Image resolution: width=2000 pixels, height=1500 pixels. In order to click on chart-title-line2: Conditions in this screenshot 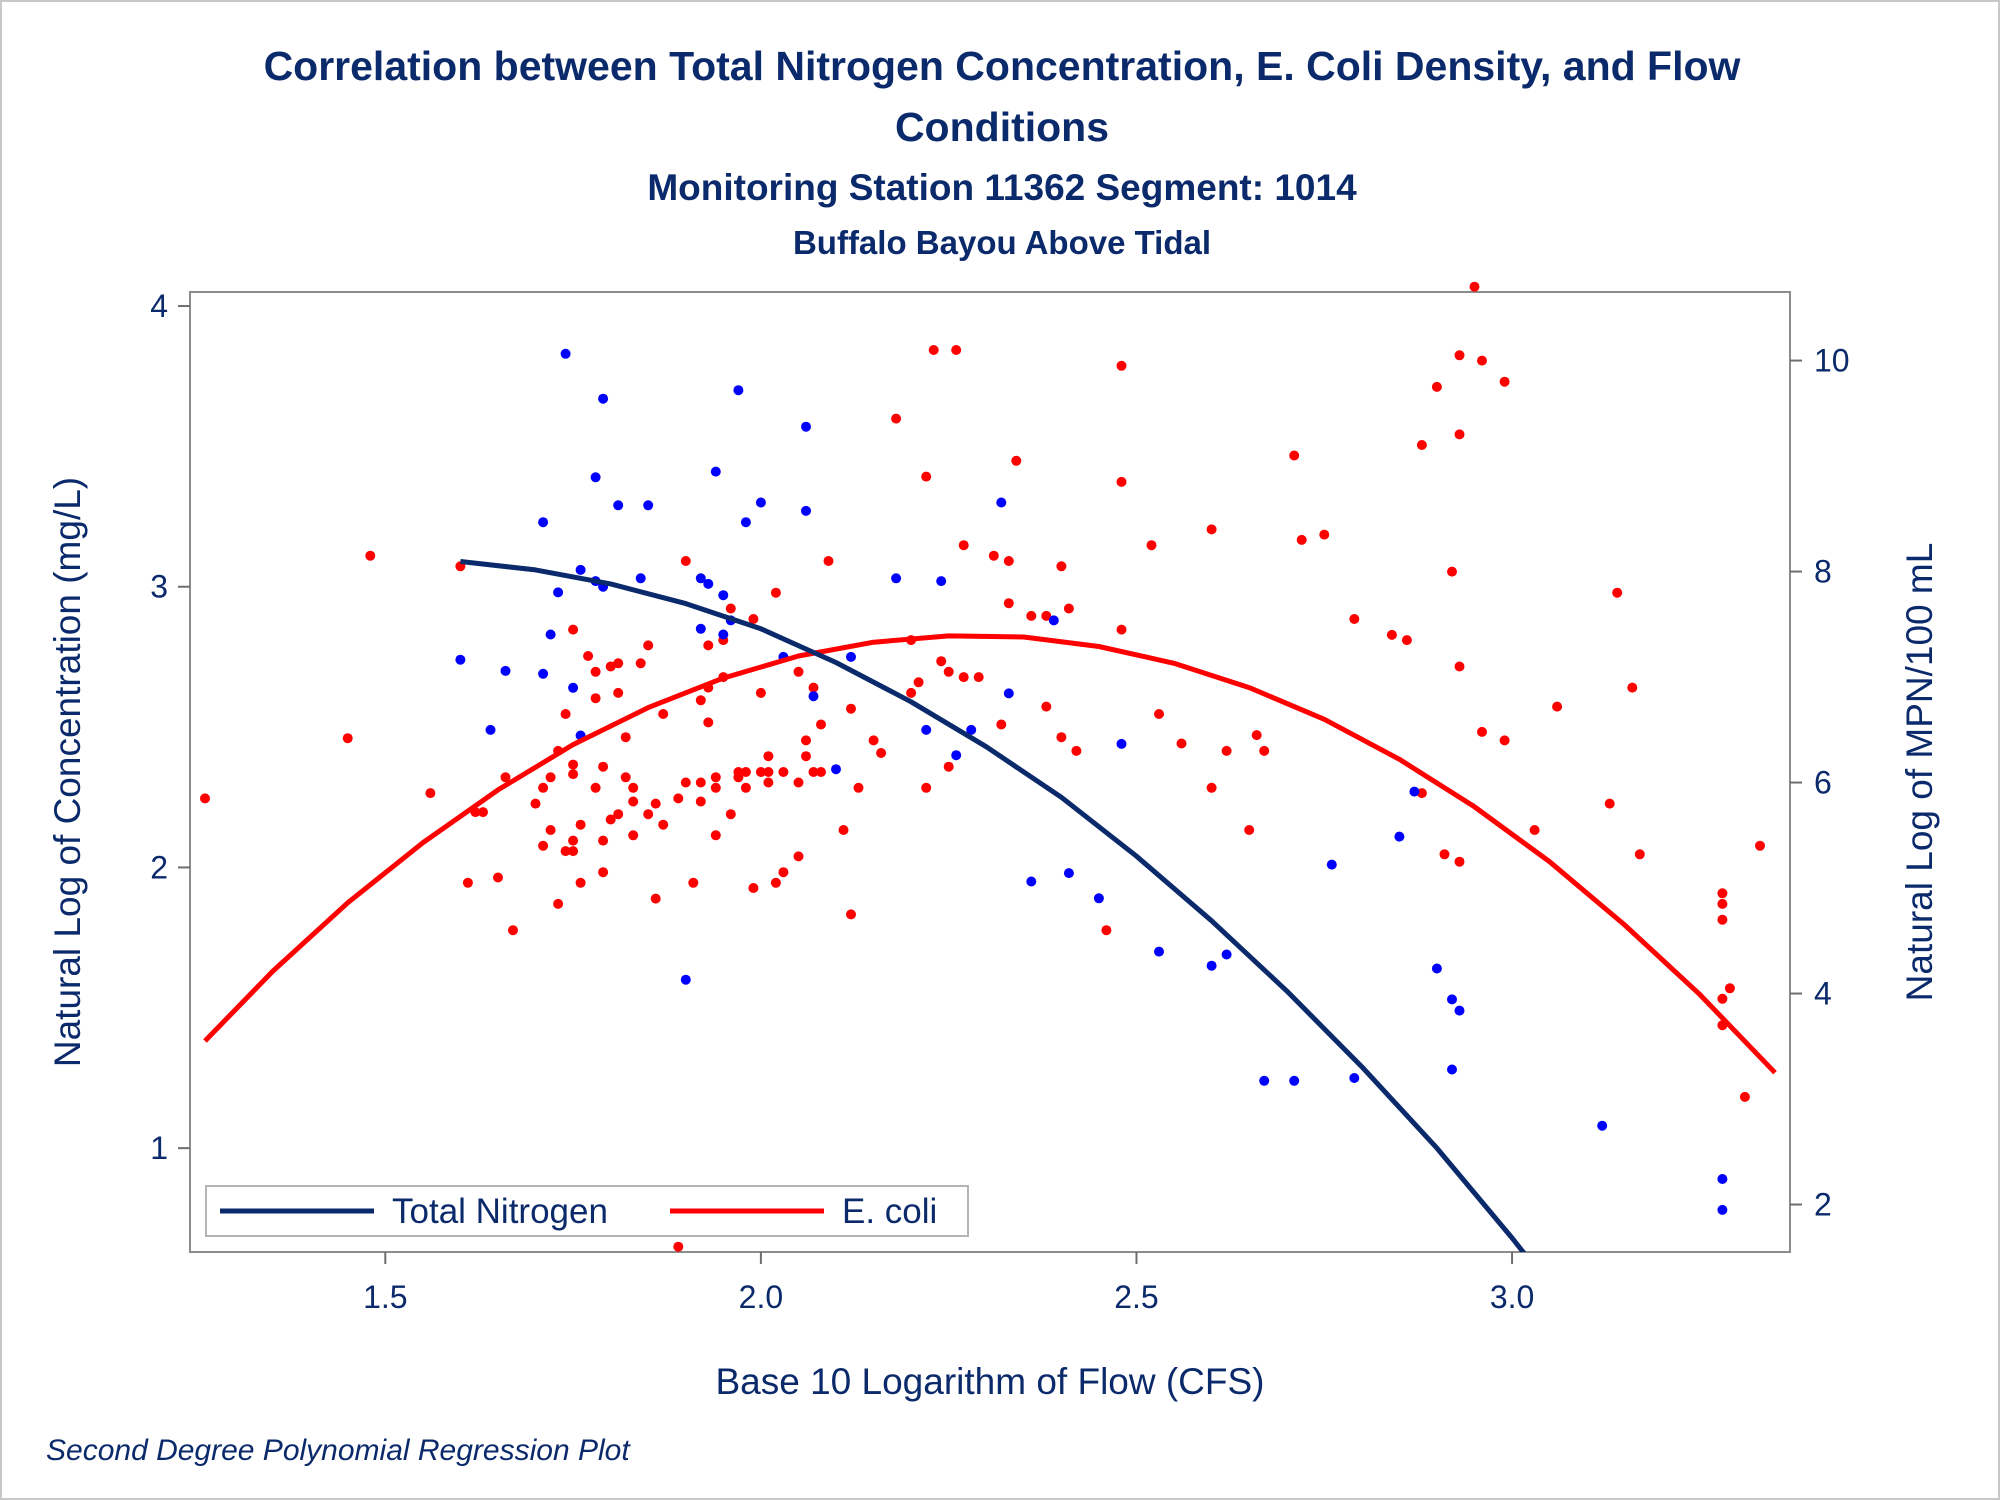, I will do `click(1002, 127)`.